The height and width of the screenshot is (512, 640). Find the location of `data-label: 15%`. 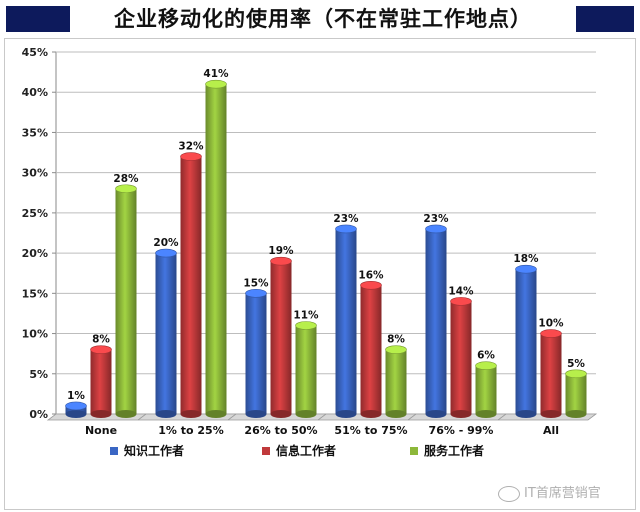

data-label: 15% is located at coordinates (256, 283).